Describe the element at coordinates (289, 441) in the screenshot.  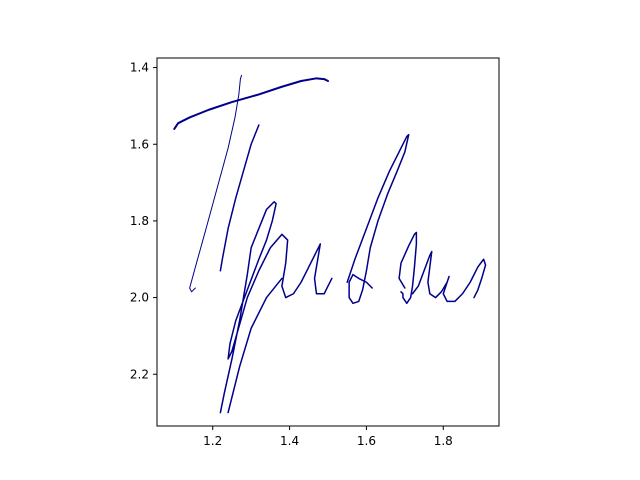
I see `x-tick-label: 1.4` at that location.